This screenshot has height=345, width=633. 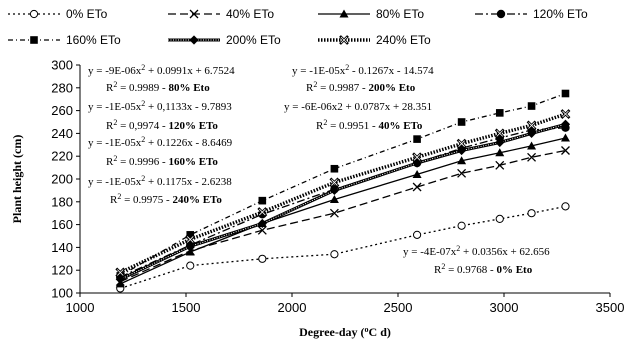 What do you see at coordinates (292, 307) in the screenshot?
I see `x-tick-label: 2000` at bounding box center [292, 307].